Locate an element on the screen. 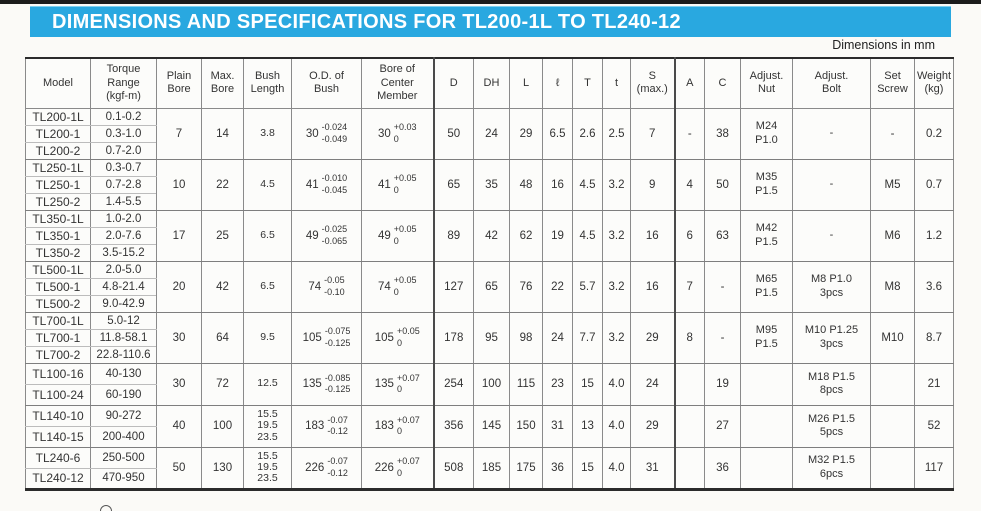  table-row-tl240-12: TL240-12 470-950 is located at coordinates (489, 479).